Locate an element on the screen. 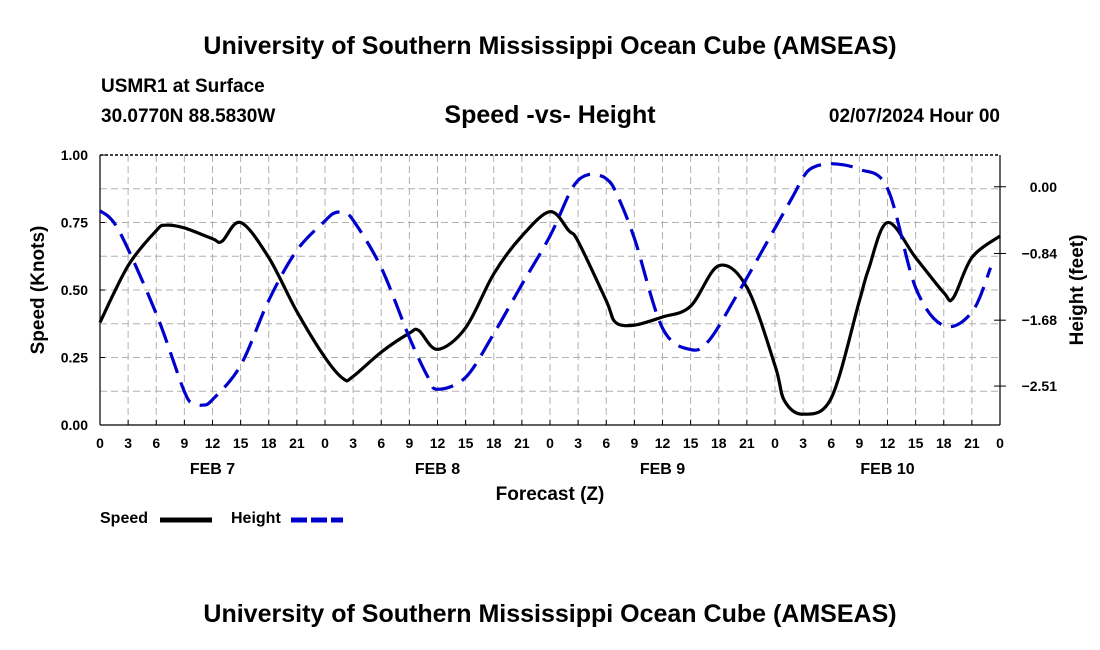  y2-tick-label: 0.00 is located at coordinates (1043, 187).